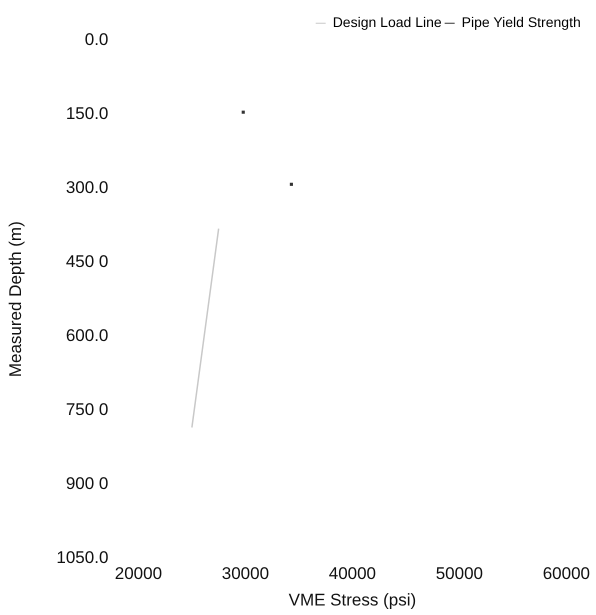  I want to click on x-tick-label: 60000, so click(566, 574).